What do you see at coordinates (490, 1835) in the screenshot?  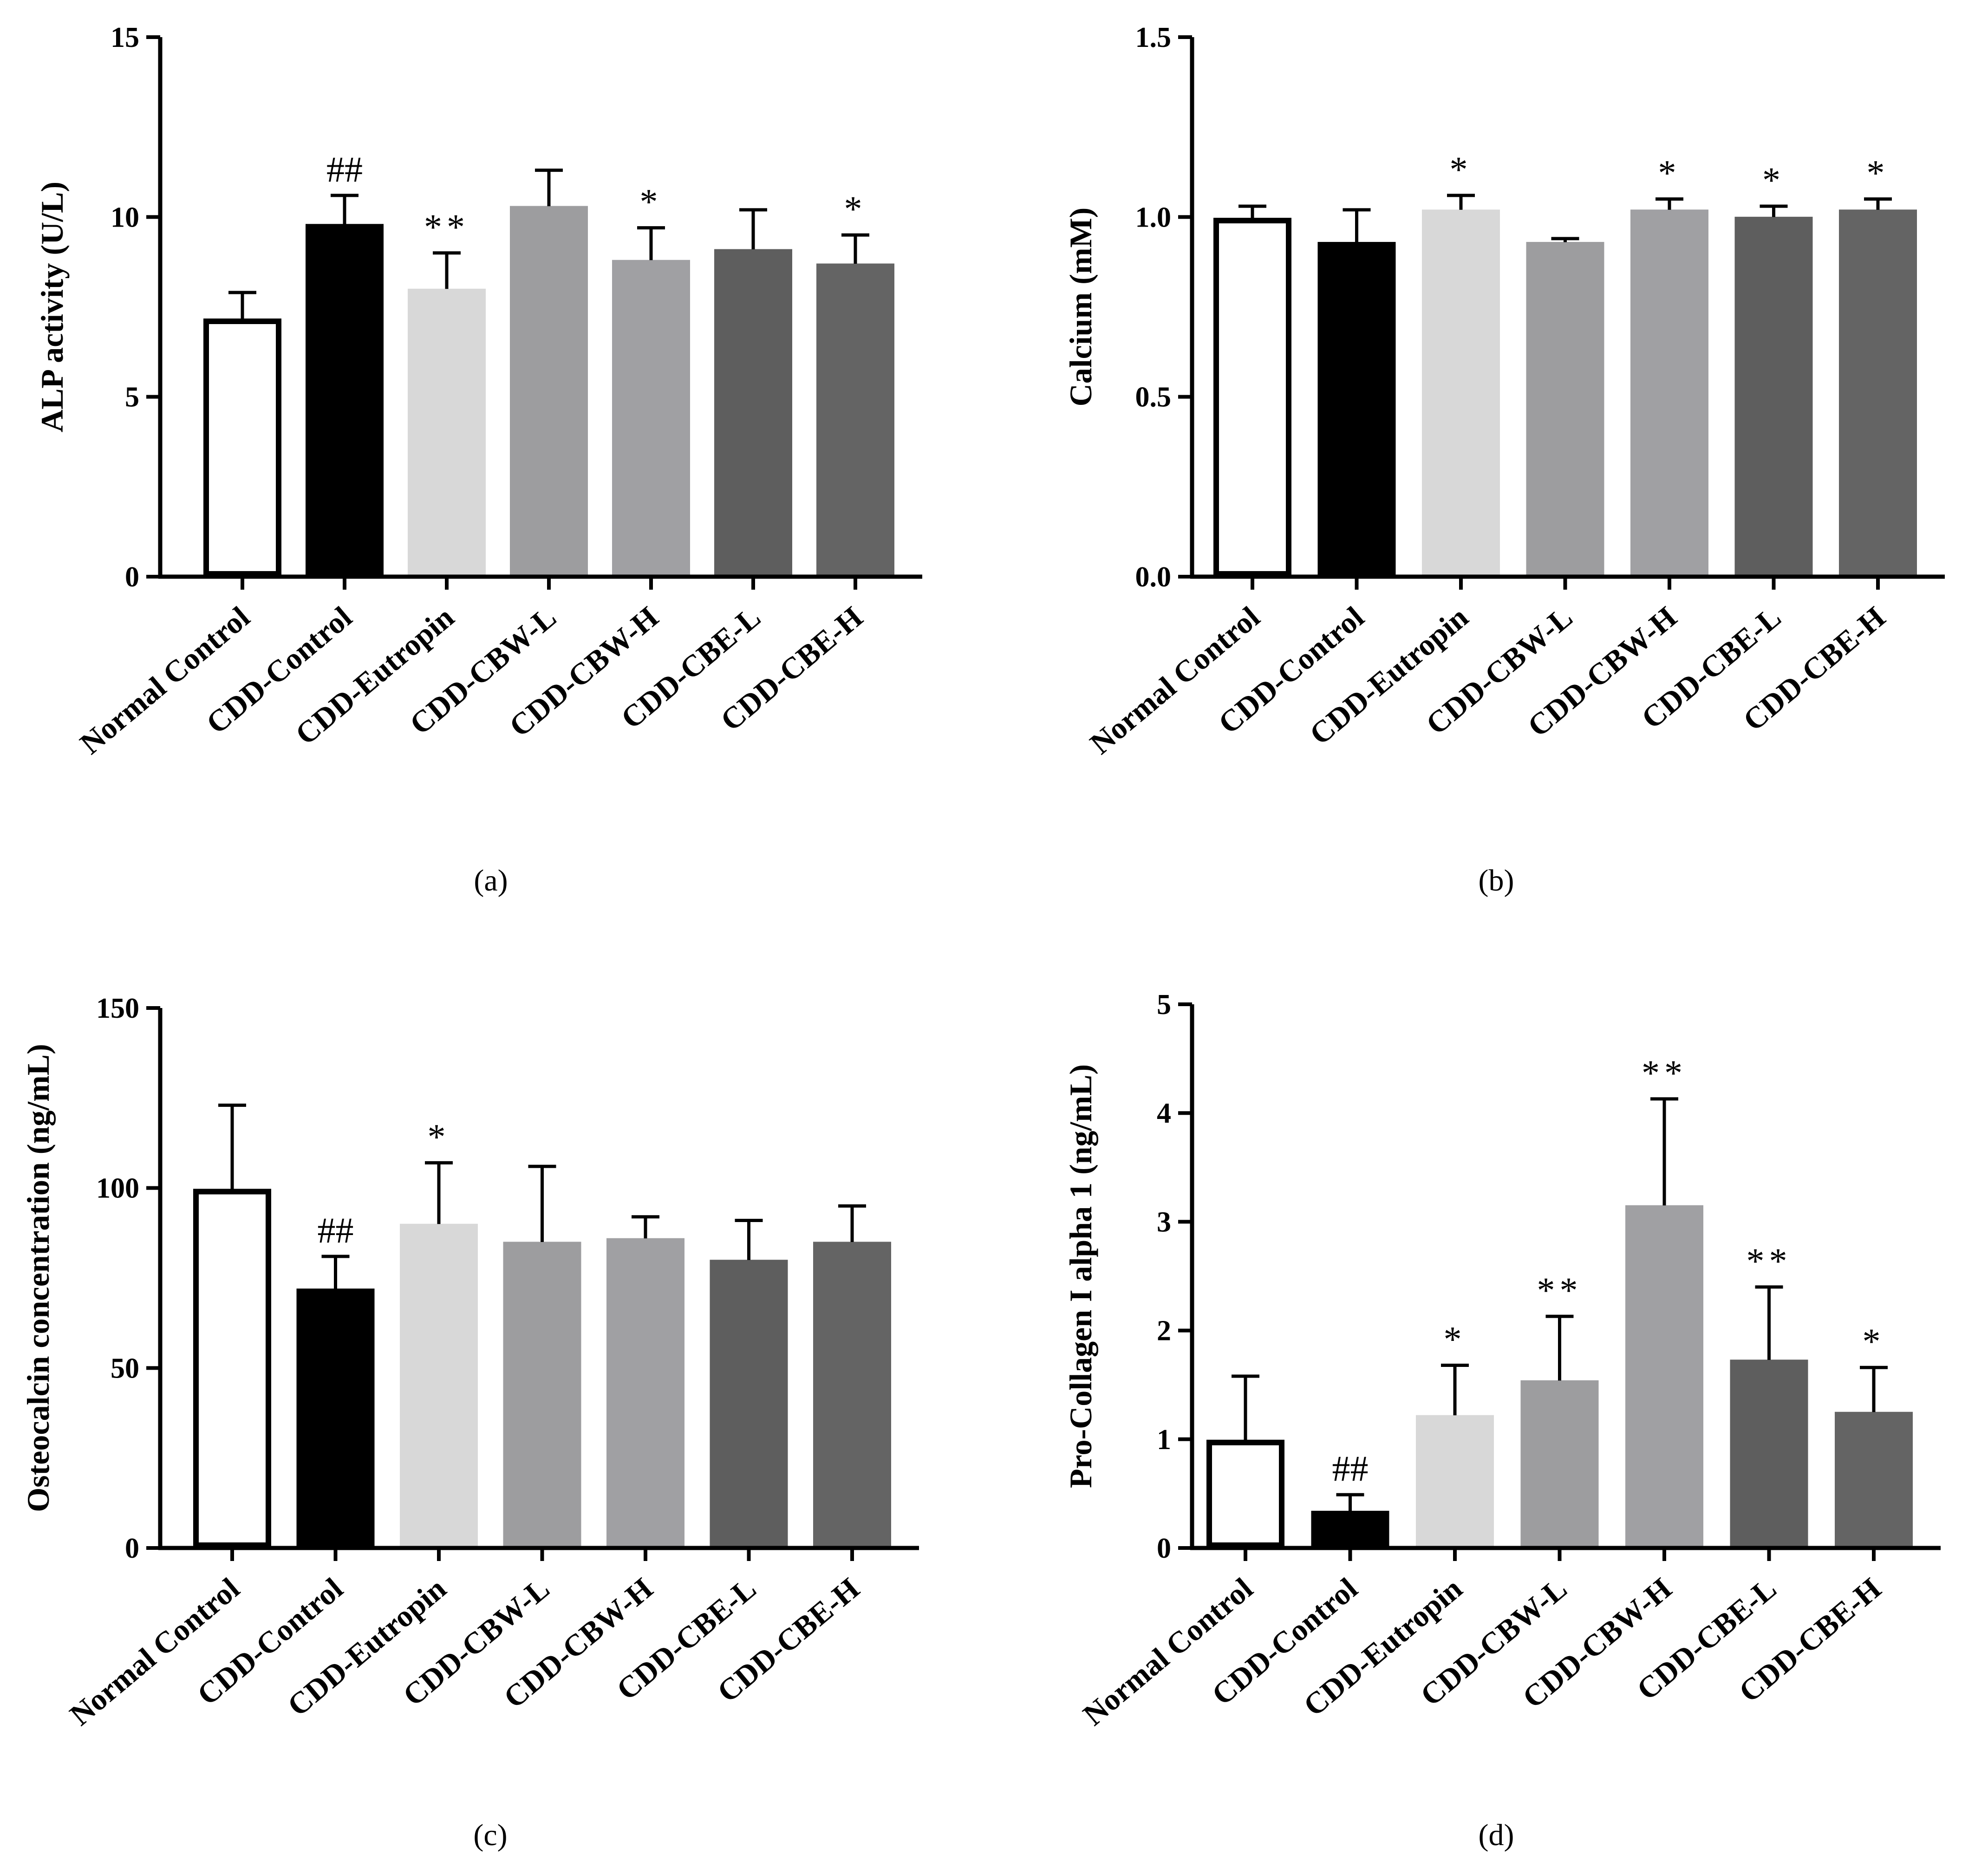 I see `panel-c-caption-label: (c)` at bounding box center [490, 1835].